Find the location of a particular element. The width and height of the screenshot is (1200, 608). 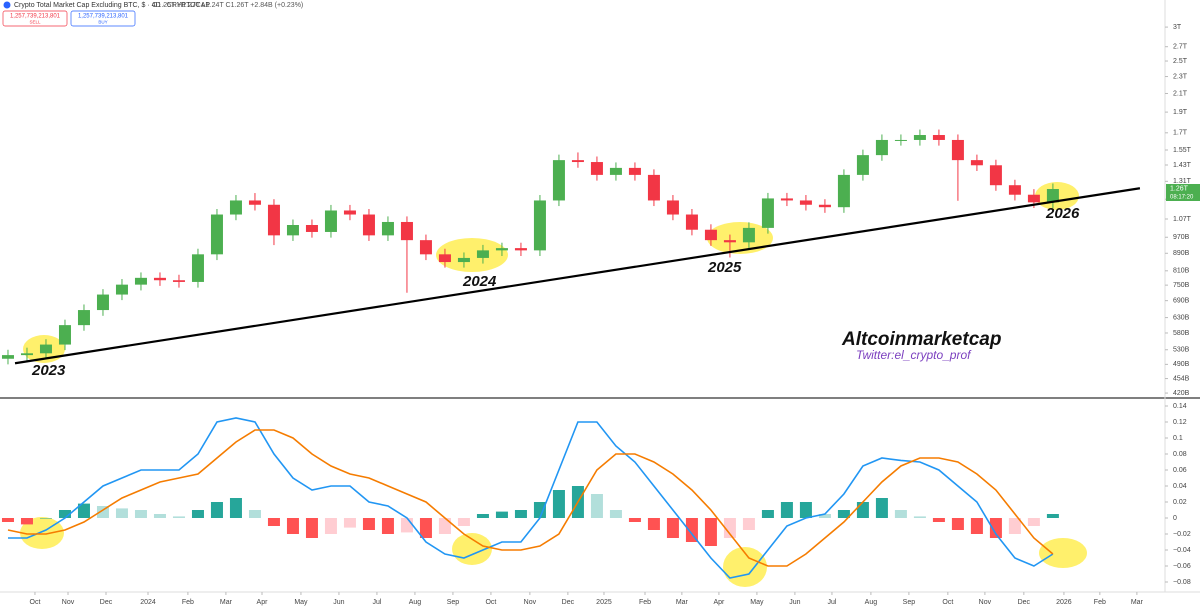

y-tick-label: 0.06 is located at coordinates (1180, 470).